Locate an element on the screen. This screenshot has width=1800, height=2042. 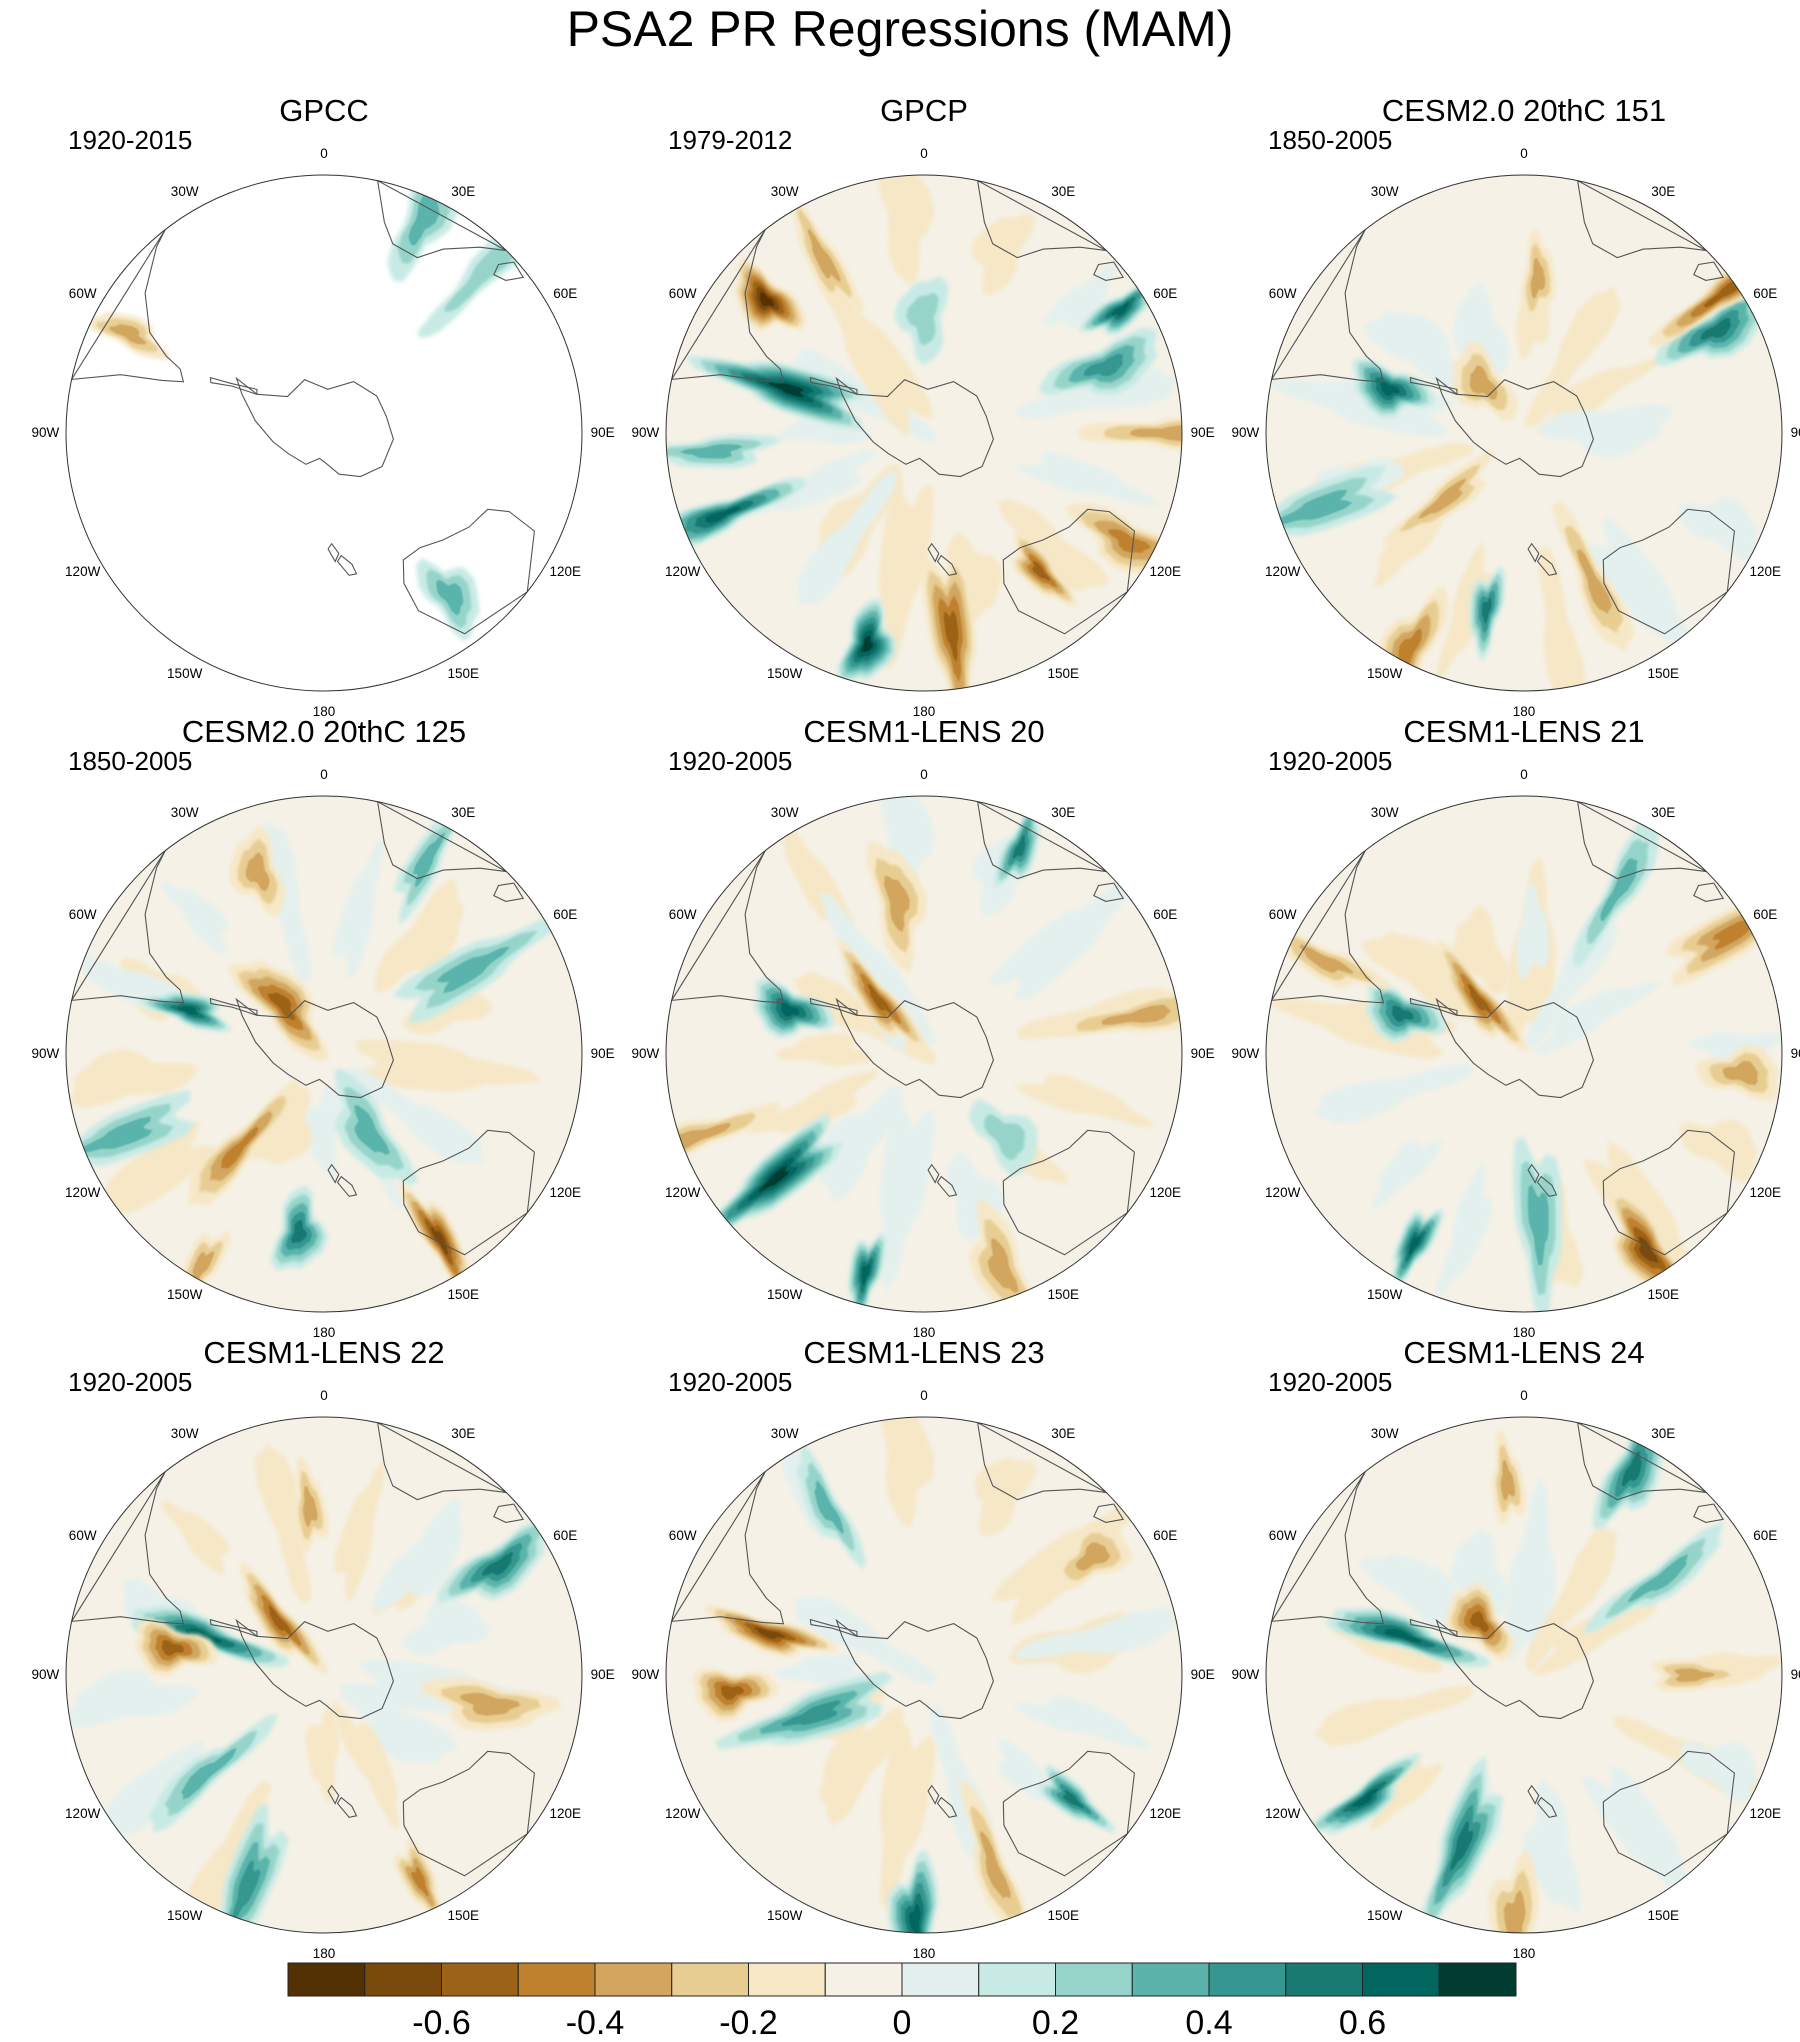
panel-title: CESM1-LENS 20 is located at coordinates (924, 731).